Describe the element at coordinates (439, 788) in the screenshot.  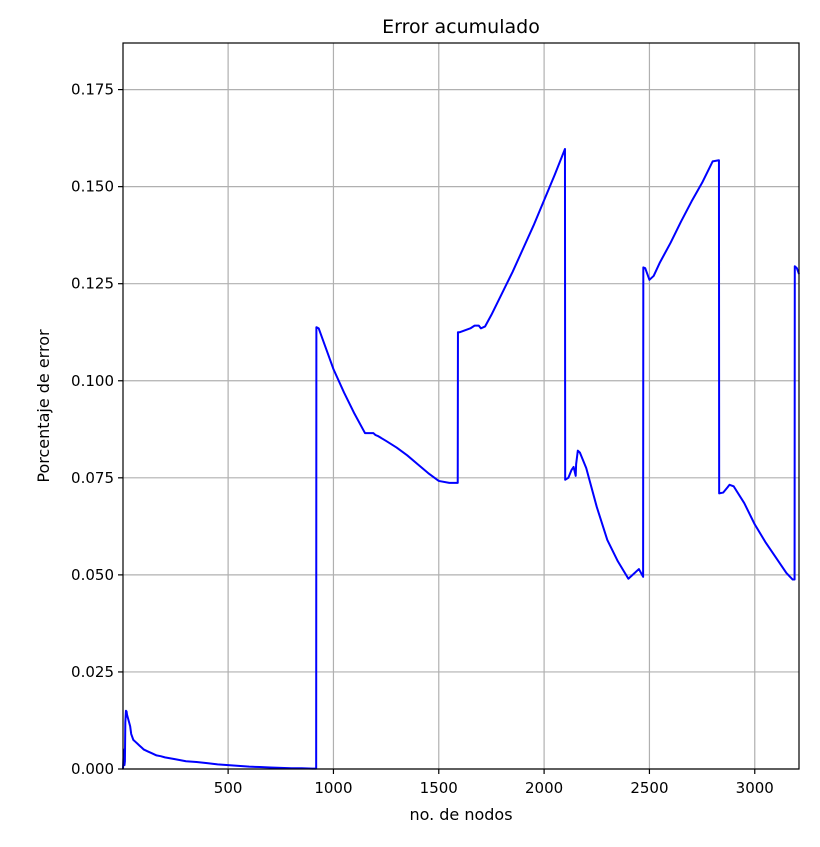
I see `x-tick-label: 1500` at that location.